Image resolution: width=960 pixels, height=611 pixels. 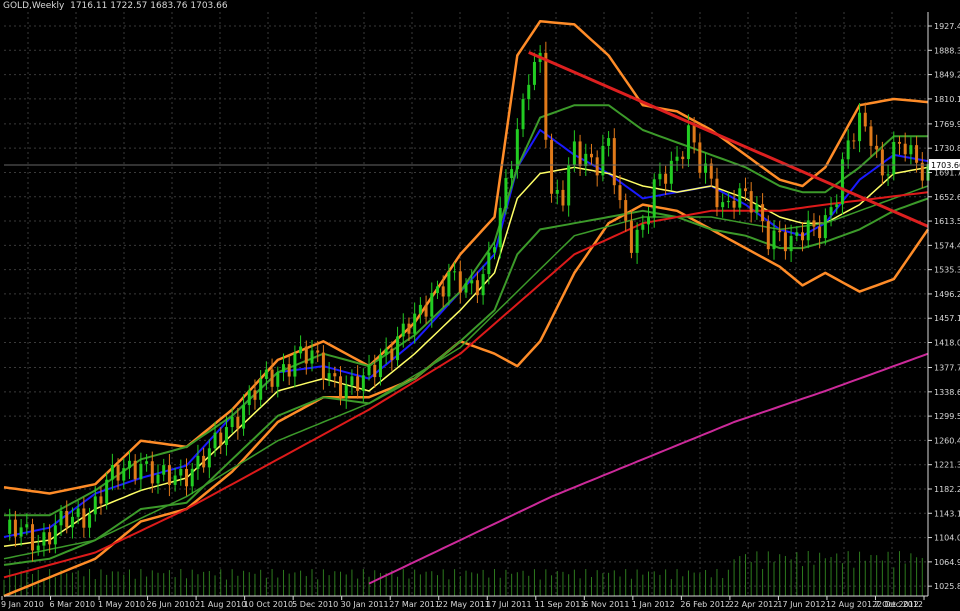 I want to click on y-tick-label: 1299.55, so click(x=947, y=416).